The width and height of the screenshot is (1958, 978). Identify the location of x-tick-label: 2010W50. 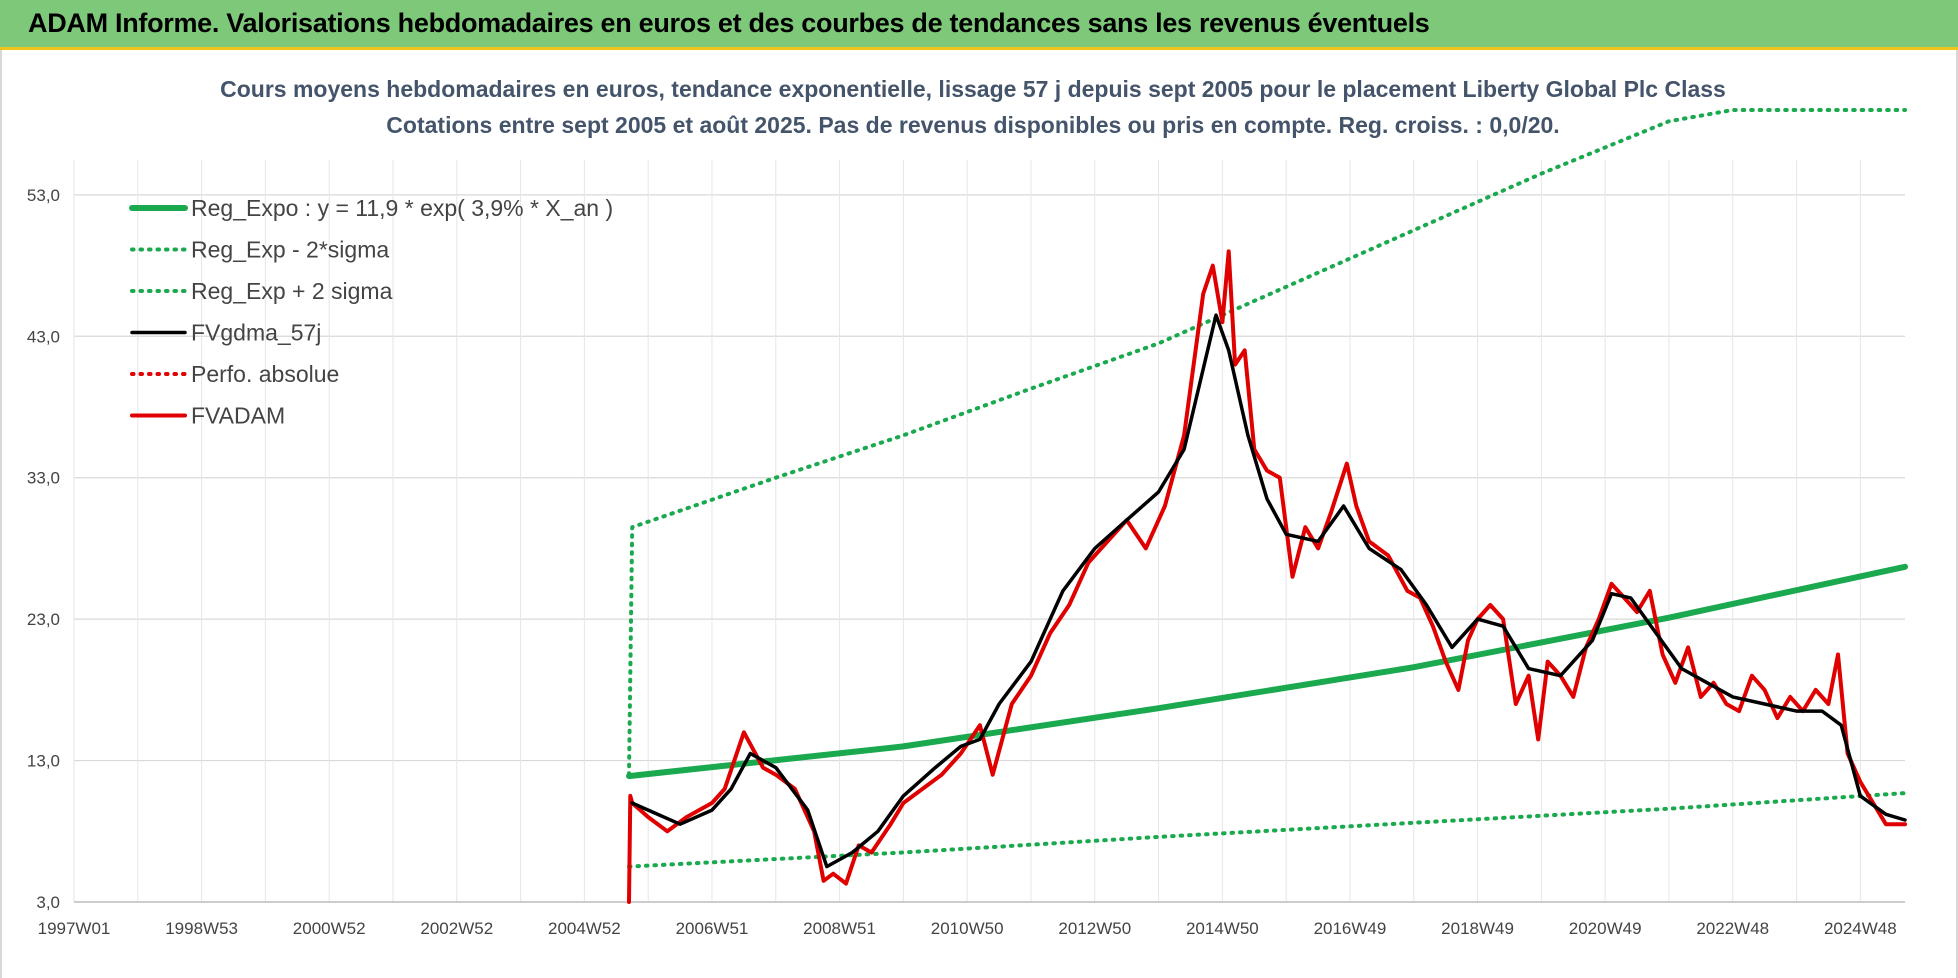
(967, 928).